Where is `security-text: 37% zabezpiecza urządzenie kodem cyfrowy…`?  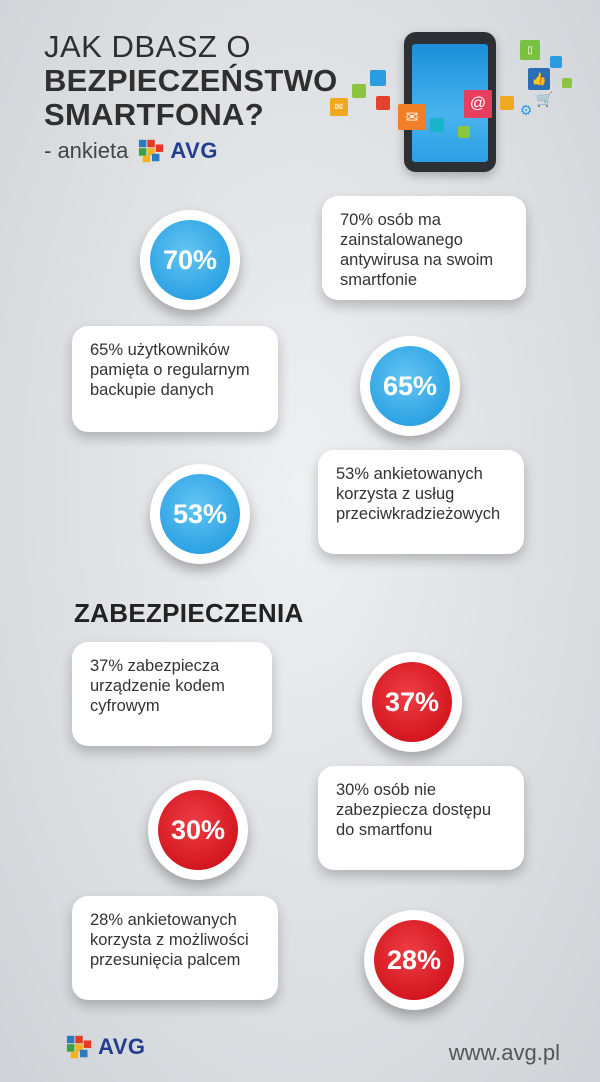
security-text: 37% zabezpiecza urządzenie kodem cyfrowy… is located at coordinates (157, 686).